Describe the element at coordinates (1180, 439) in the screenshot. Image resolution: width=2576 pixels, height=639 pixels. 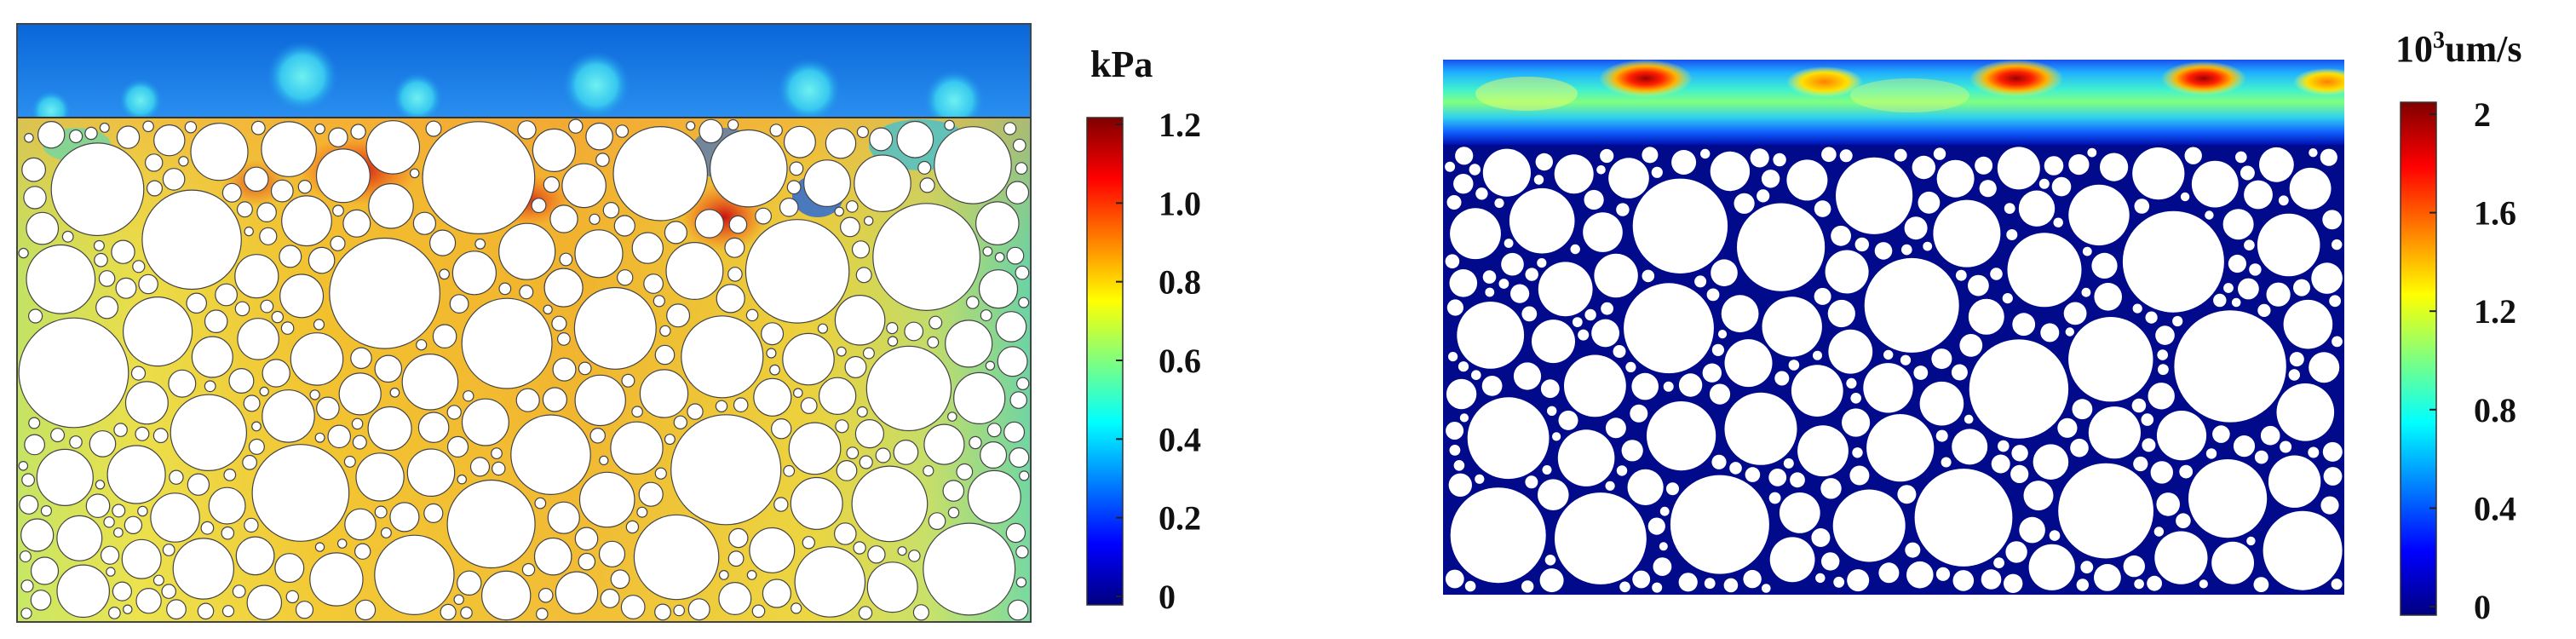
I see `colorbar-tick-label: 0.4` at that location.